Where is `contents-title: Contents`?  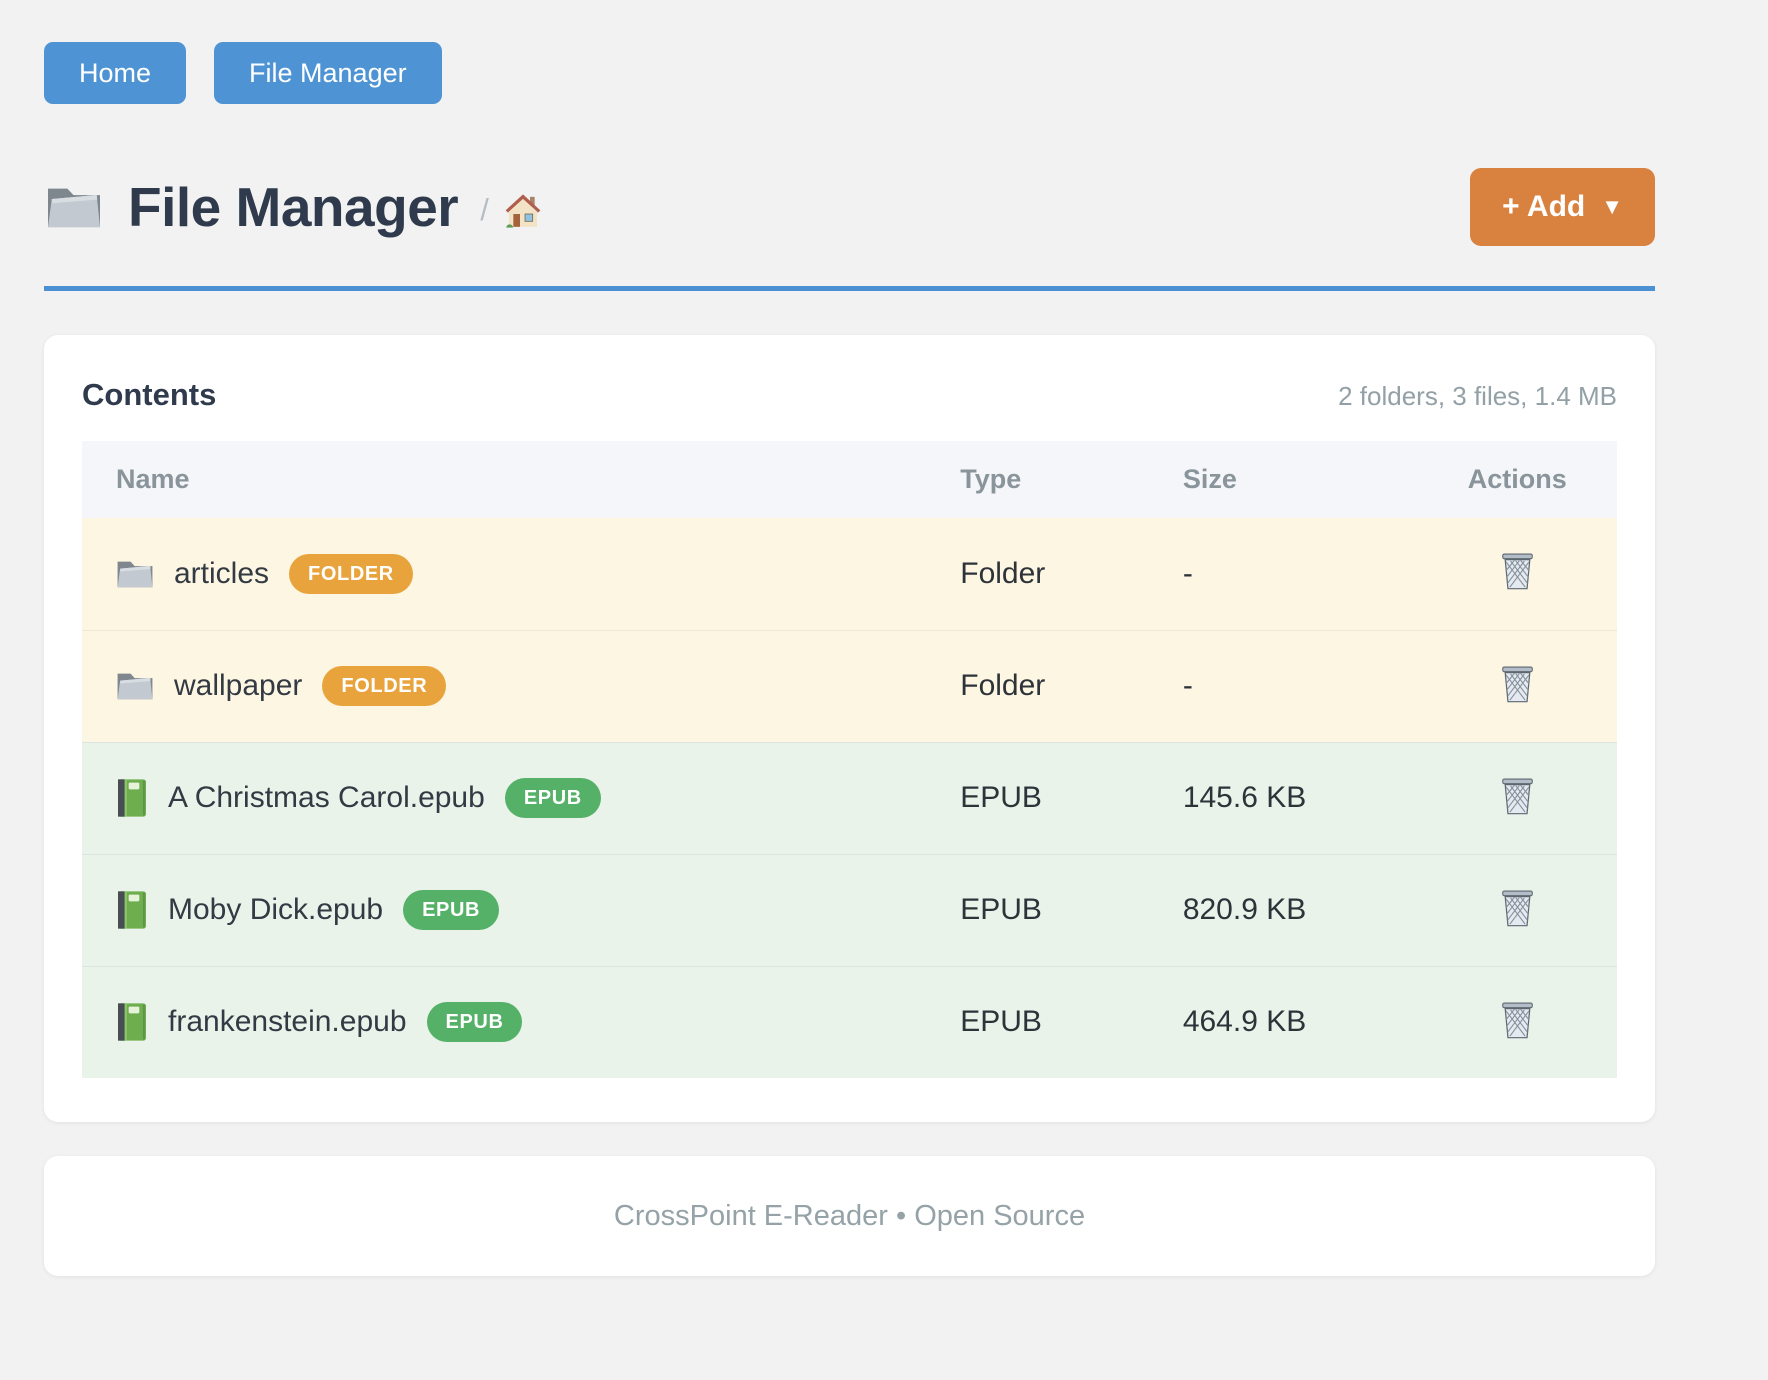 contents-title: Contents is located at coordinates (149, 394).